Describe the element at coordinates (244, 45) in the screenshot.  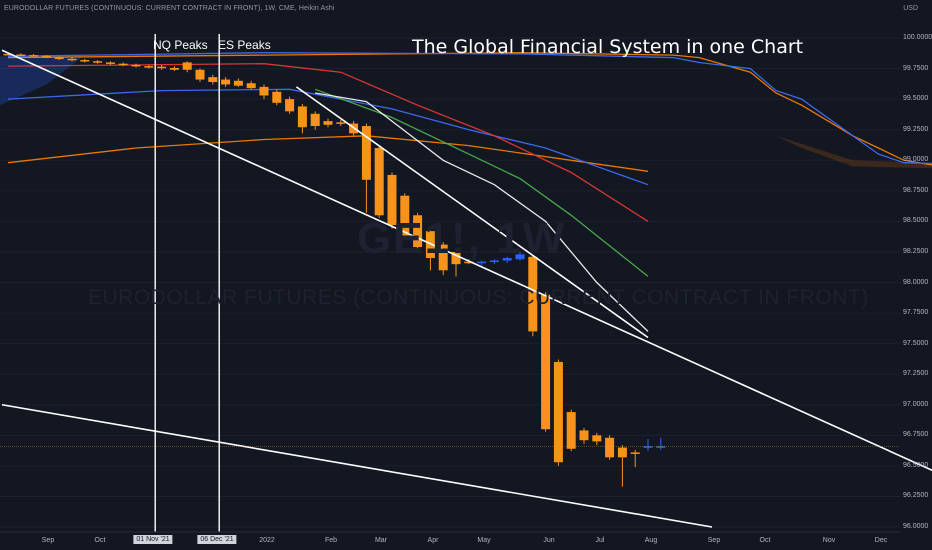
I see `es-peaks-label: ES Peaks` at that location.